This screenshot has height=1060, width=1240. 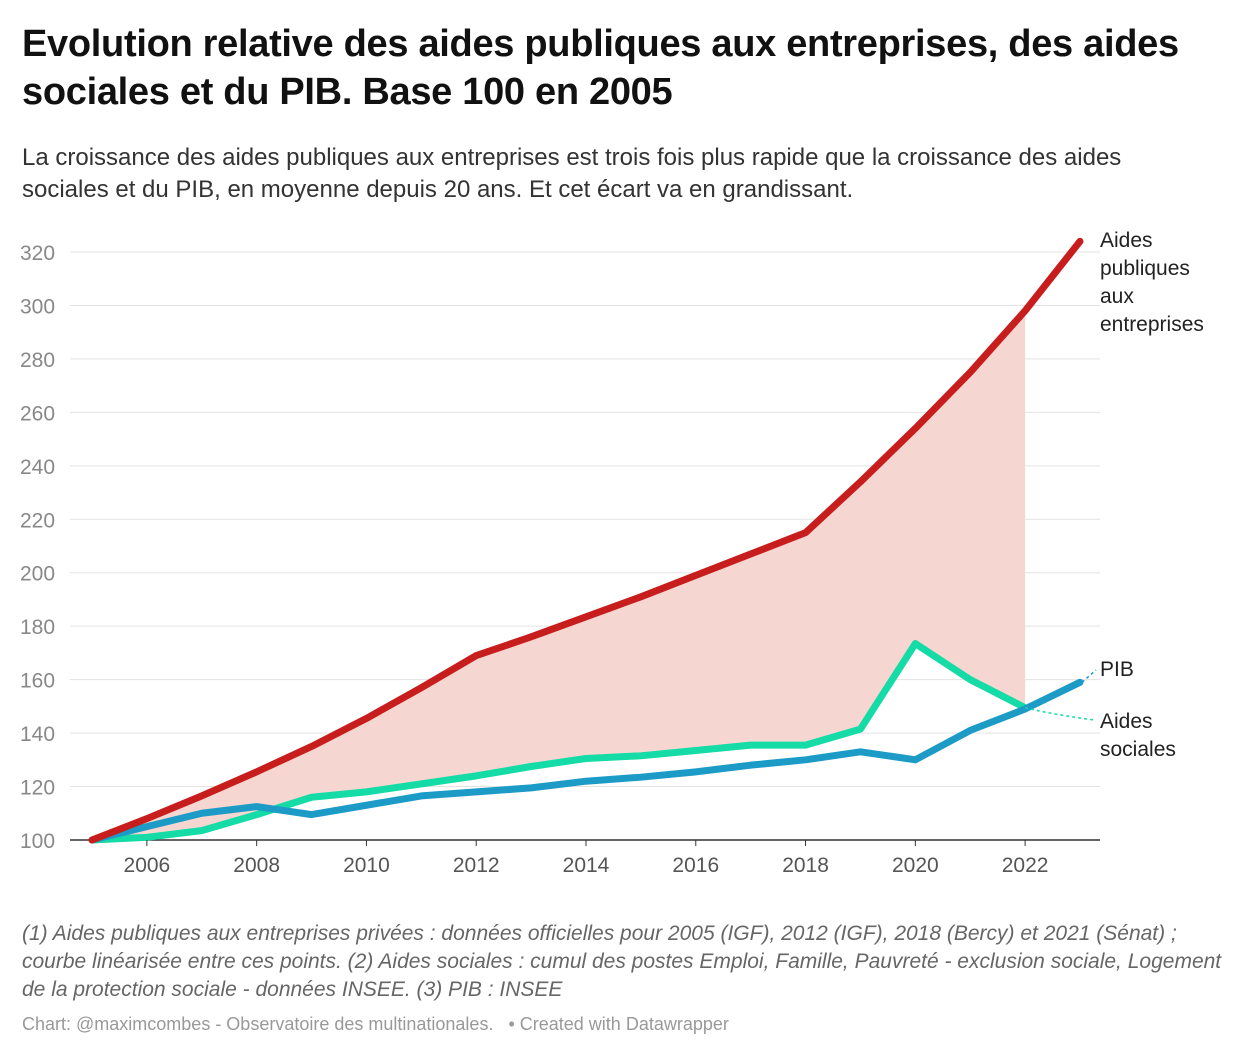 I want to click on leader-aides-sociales, so click(x=1059, y=713).